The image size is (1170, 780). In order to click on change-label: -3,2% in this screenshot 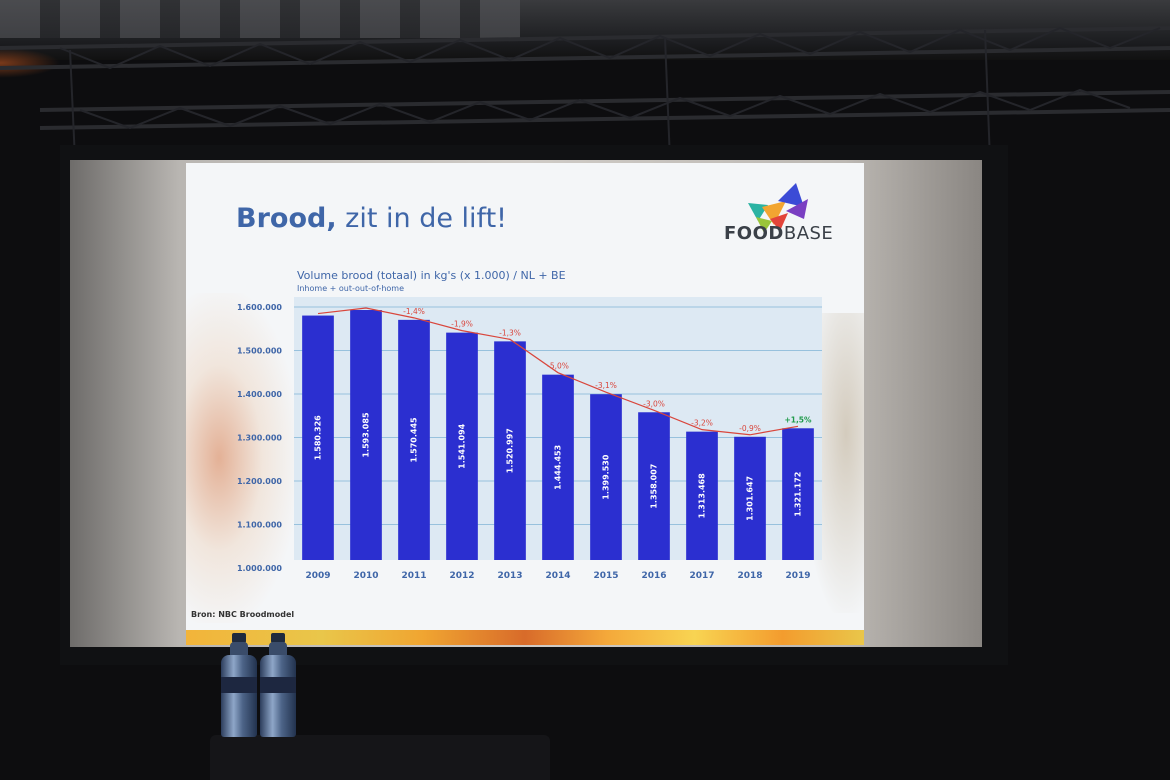, I will do `click(702, 423)`.